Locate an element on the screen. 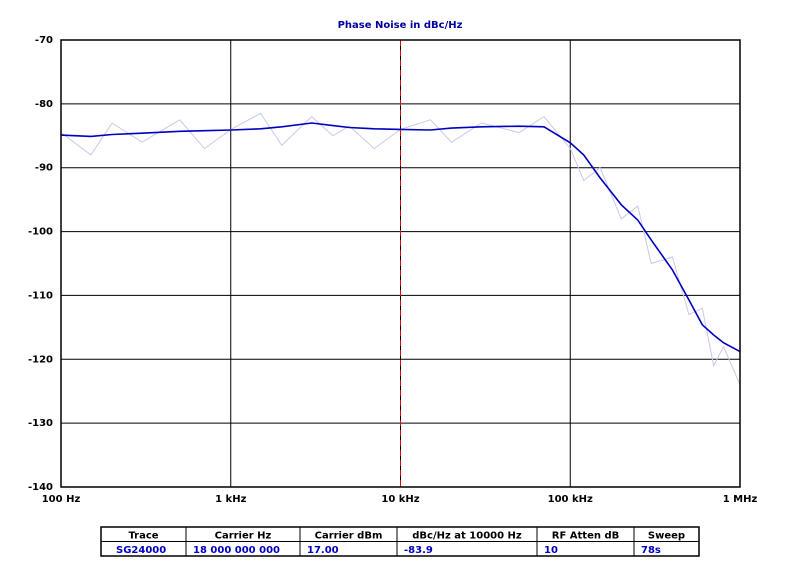  y-tick-label: -80 is located at coordinates (44, 104).